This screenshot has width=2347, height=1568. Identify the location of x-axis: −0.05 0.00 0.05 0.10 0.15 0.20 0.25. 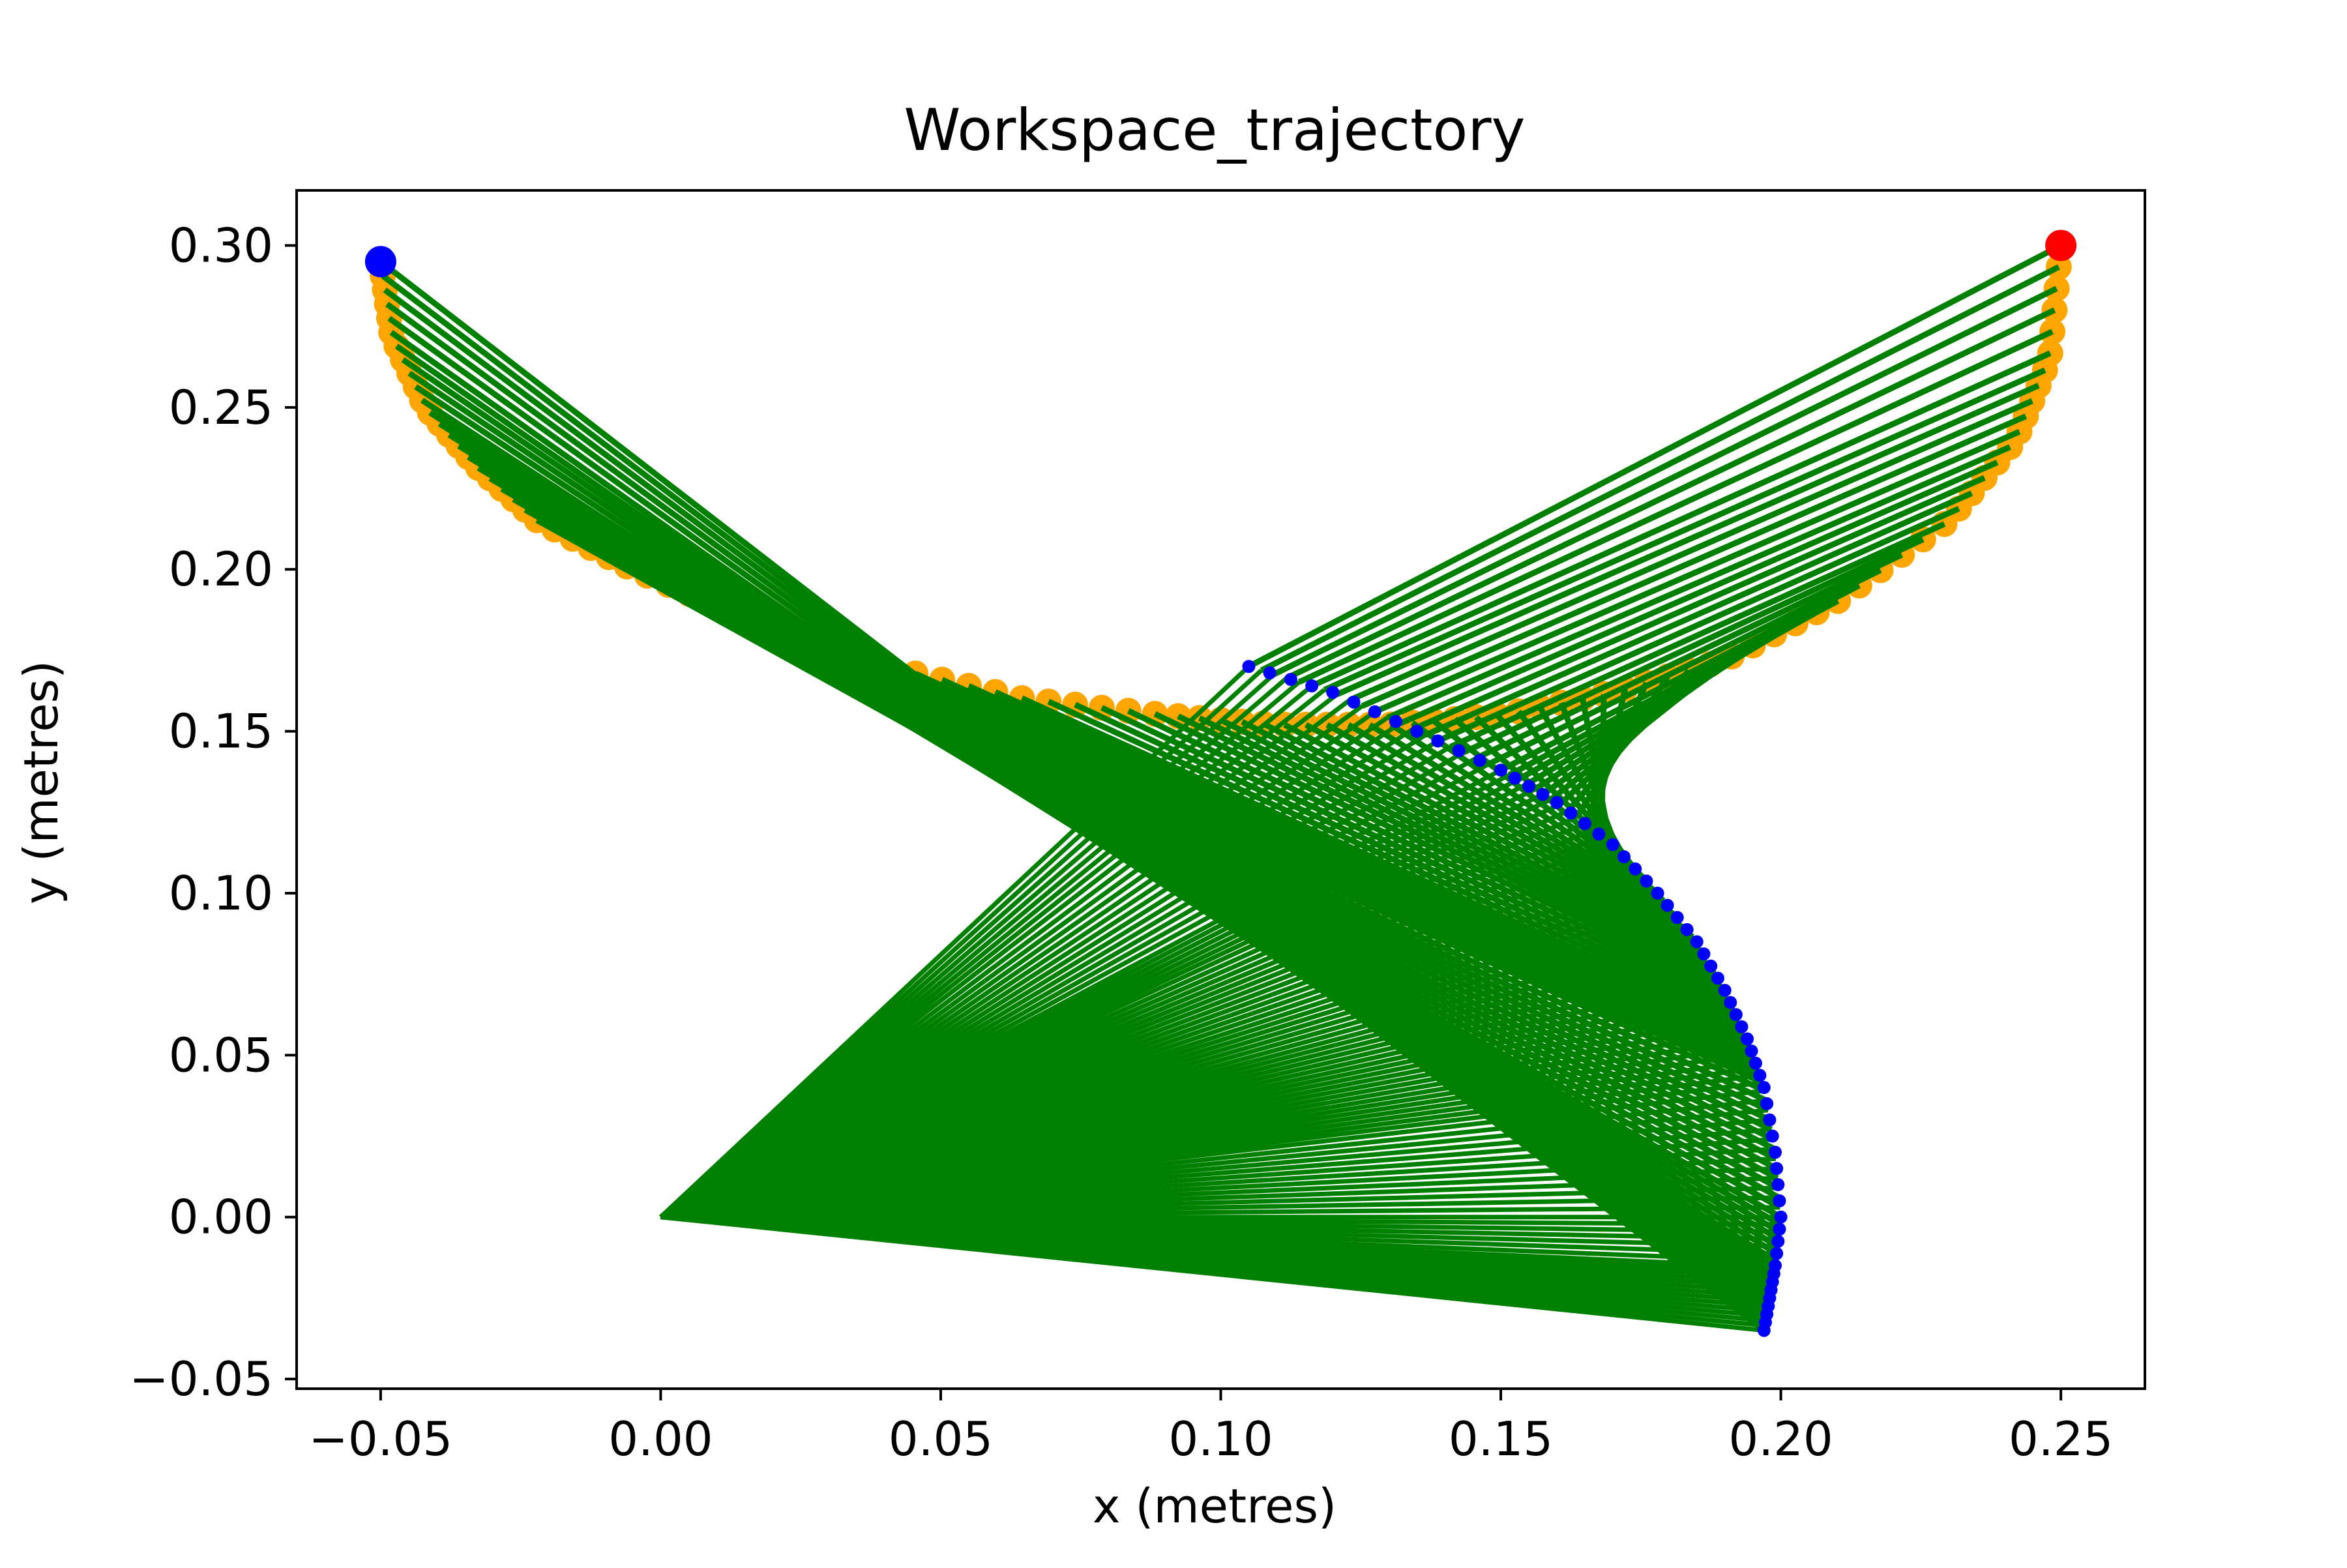
(1211, 1427).